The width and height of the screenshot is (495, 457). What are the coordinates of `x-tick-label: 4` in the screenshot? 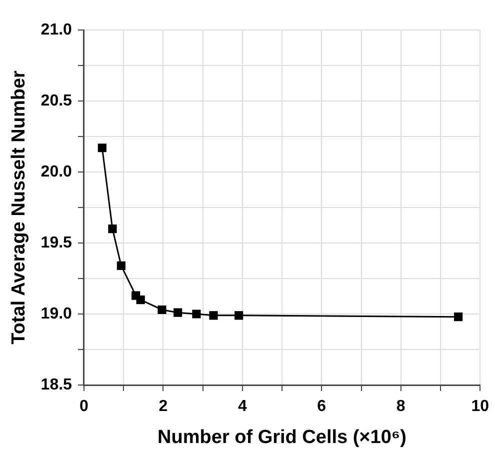 It's located at (242, 407).